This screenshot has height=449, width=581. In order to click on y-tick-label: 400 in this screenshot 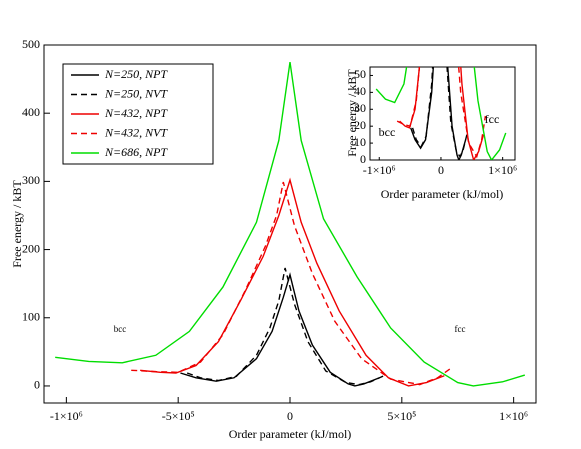, I will do `click(31, 112)`.